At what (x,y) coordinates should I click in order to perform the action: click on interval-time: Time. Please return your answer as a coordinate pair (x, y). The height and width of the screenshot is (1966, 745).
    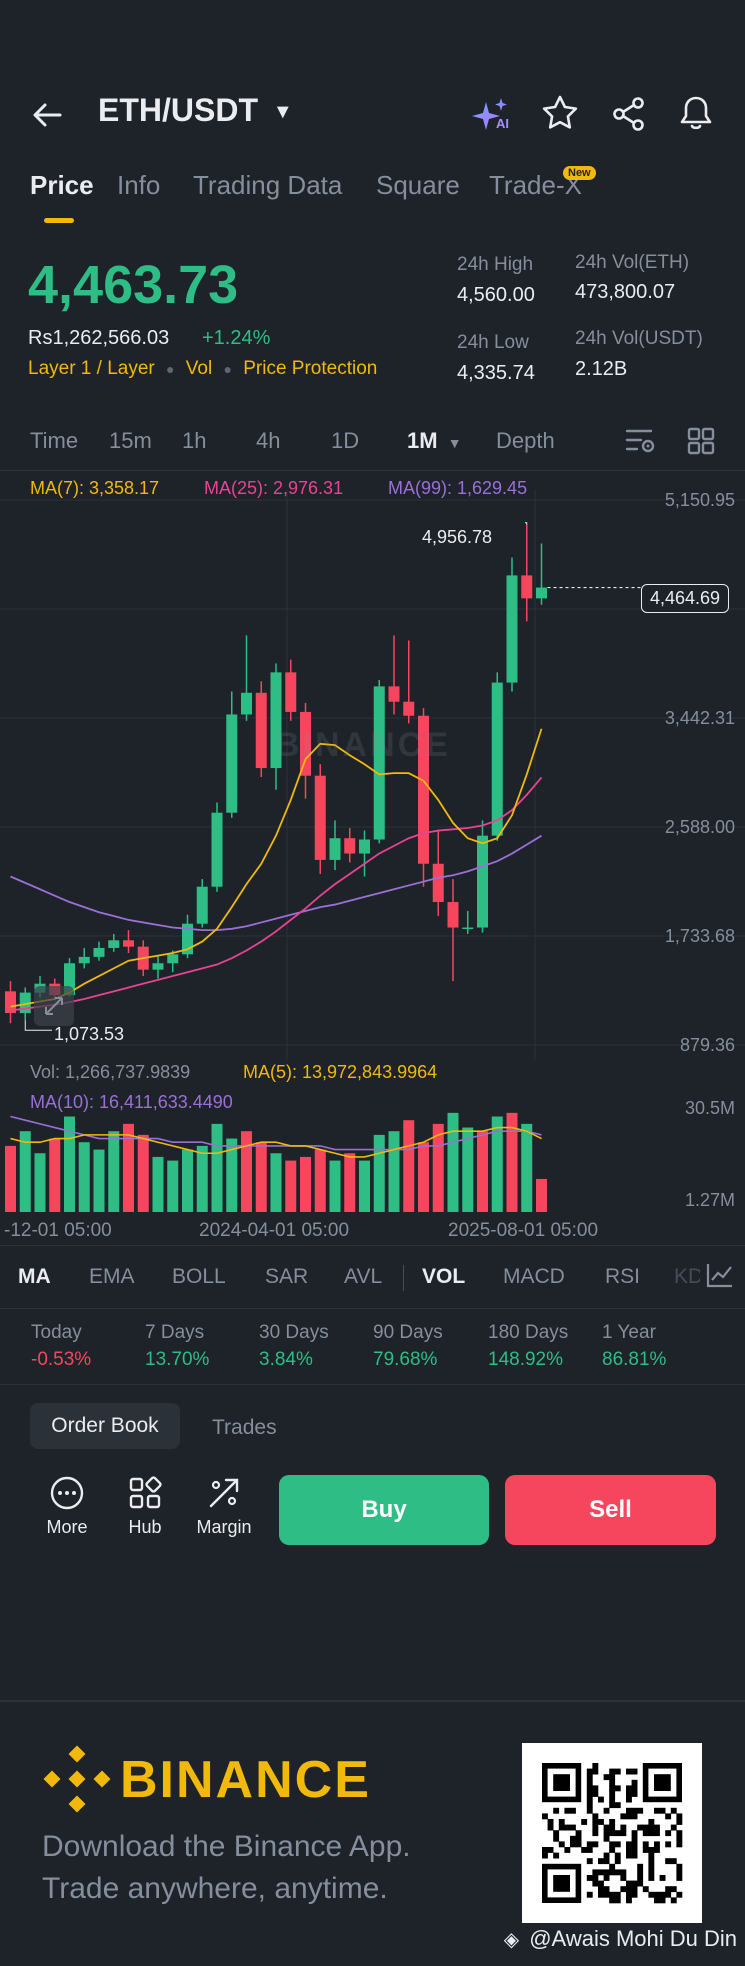
    Looking at the image, I should click on (54, 440).